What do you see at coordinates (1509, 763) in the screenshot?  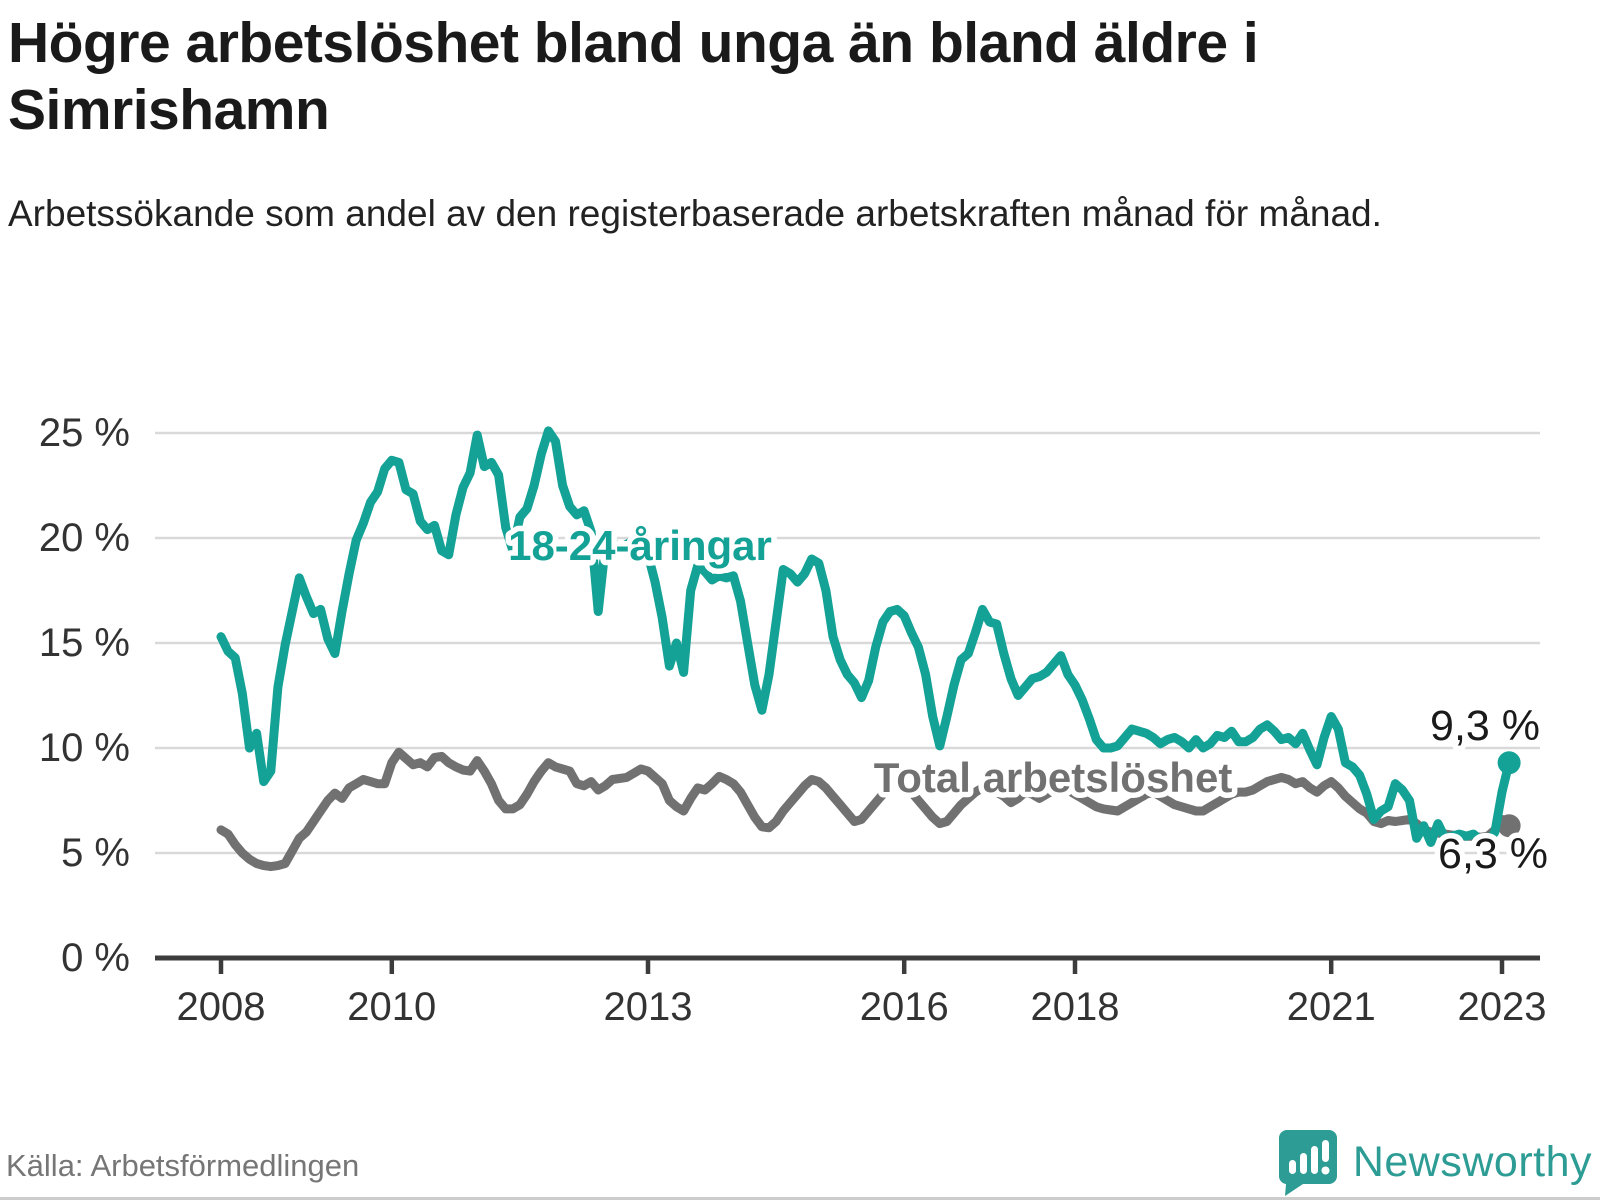 I see `youth-end-dot` at bounding box center [1509, 763].